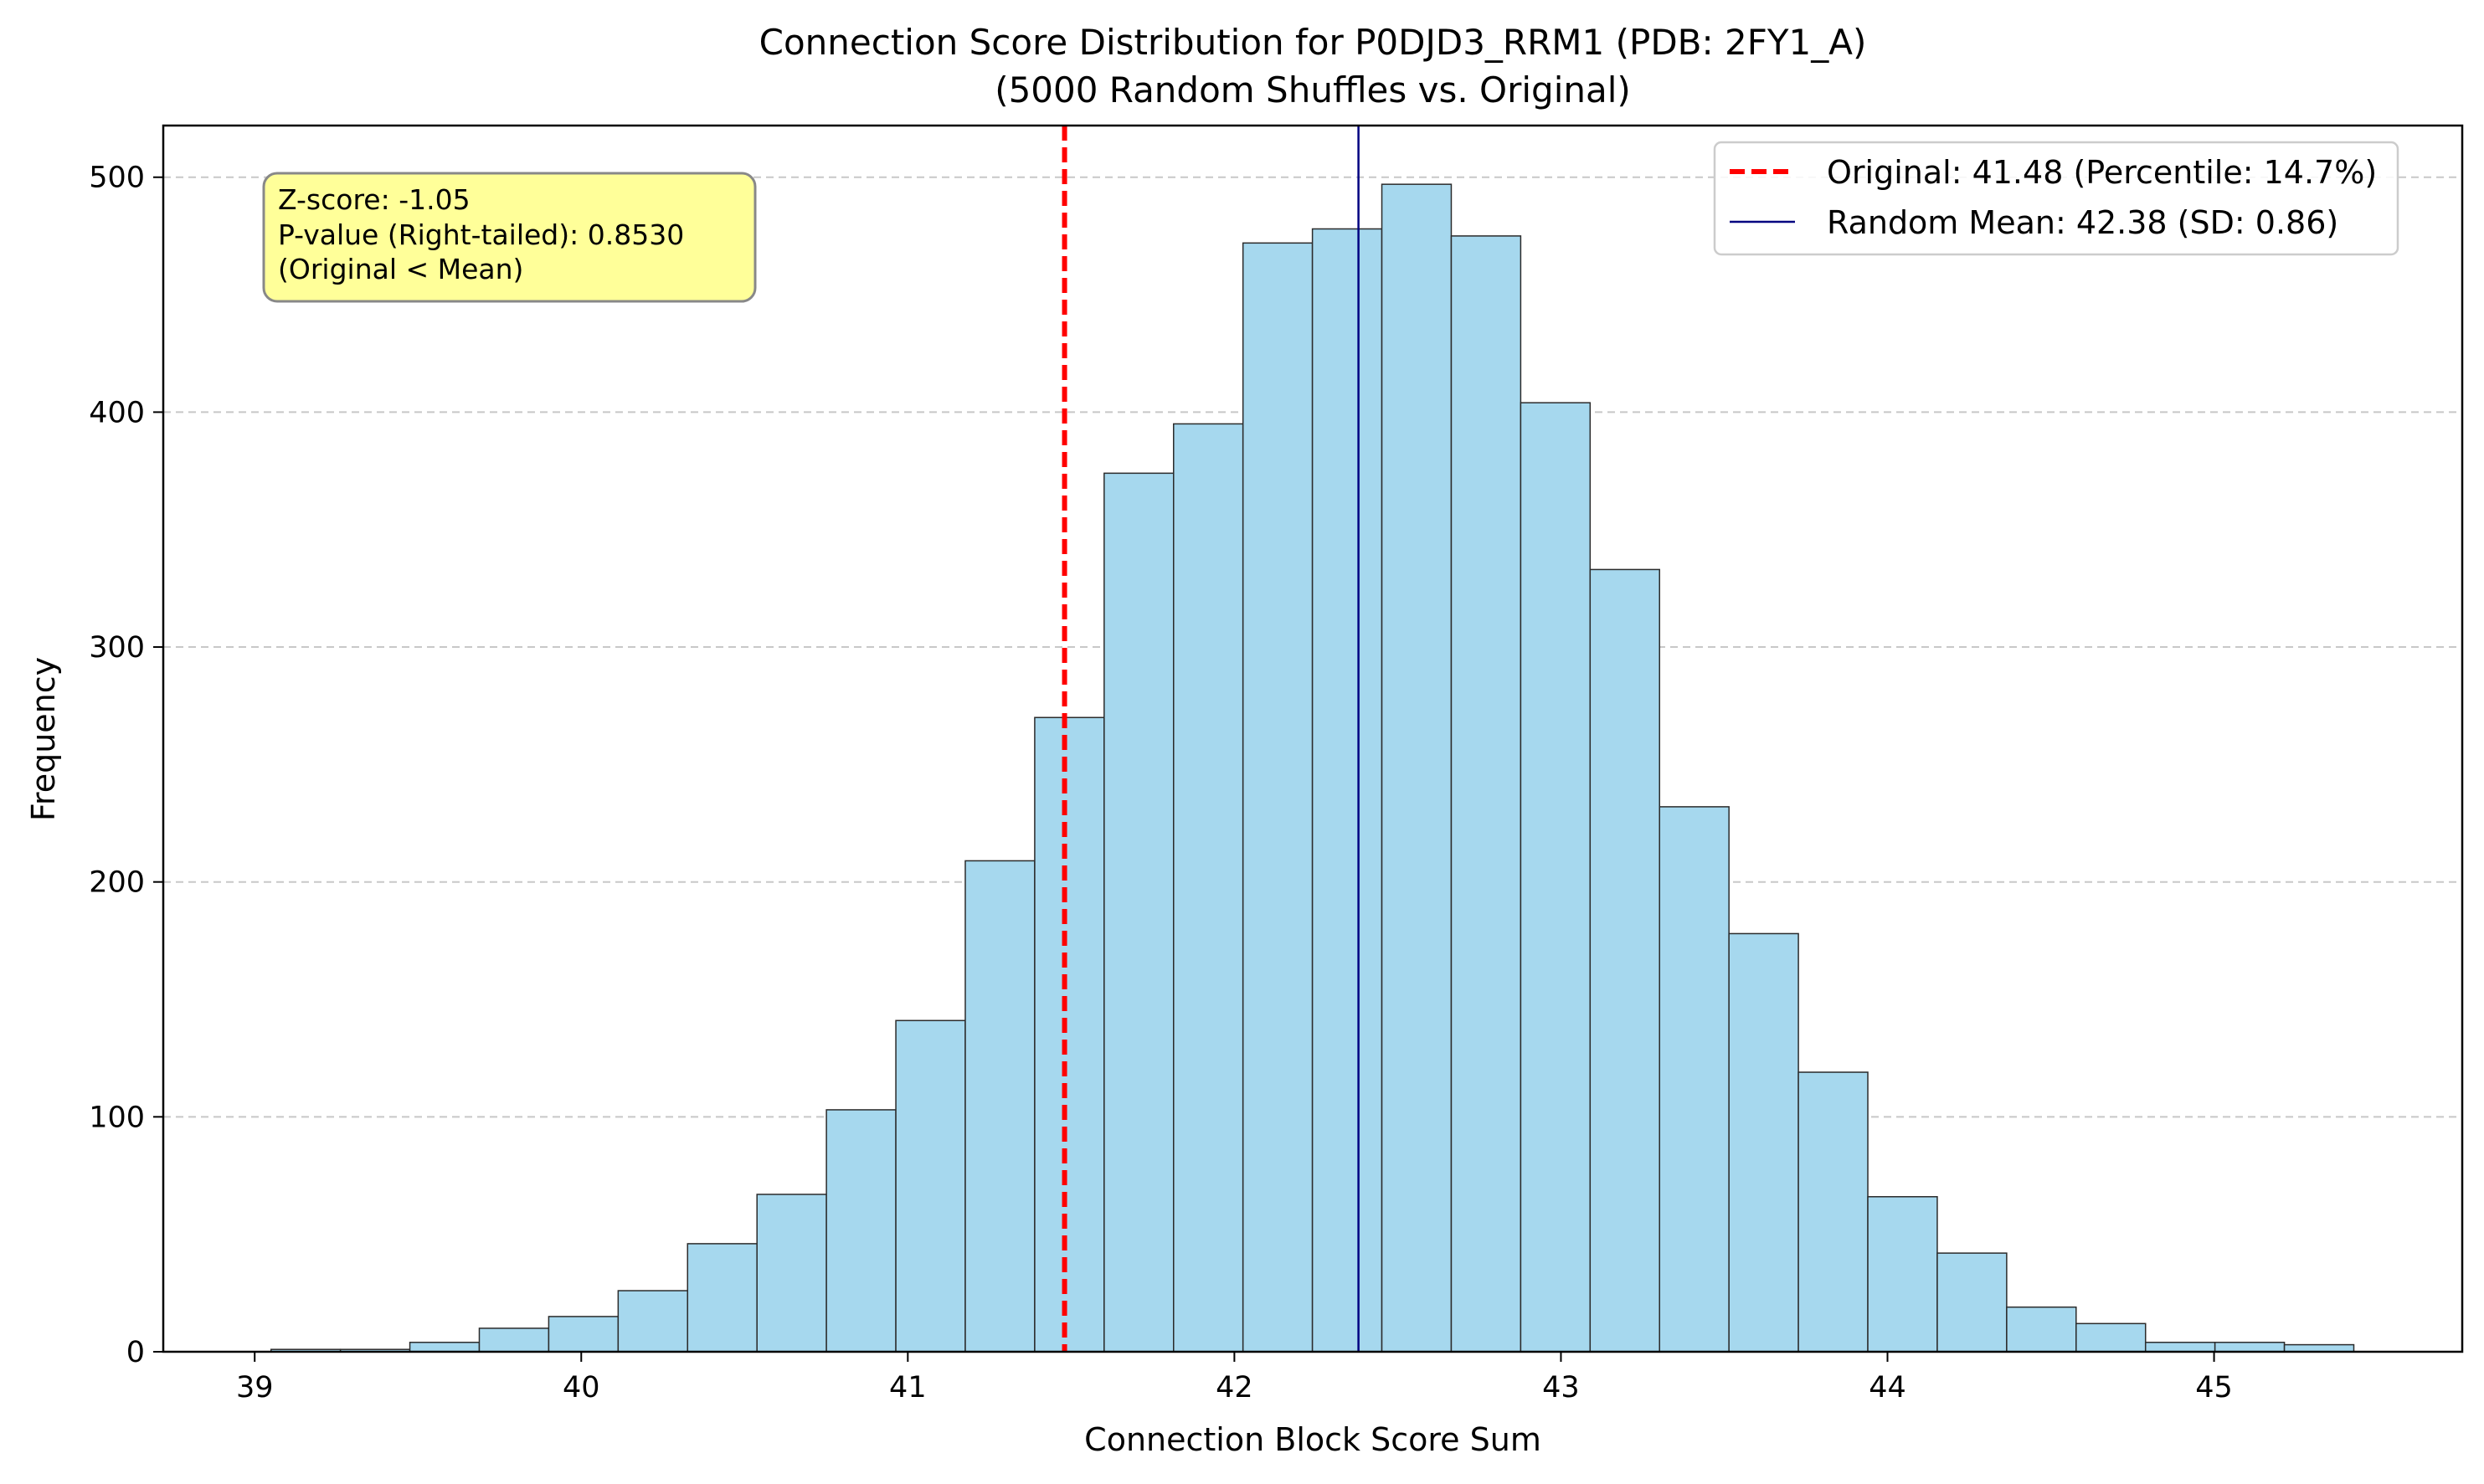 The height and width of the screenshot is (1484, 2484). I want to click on annotation-pvalue: P-value (Right-tailed): 0.8530, so click(481, 235).